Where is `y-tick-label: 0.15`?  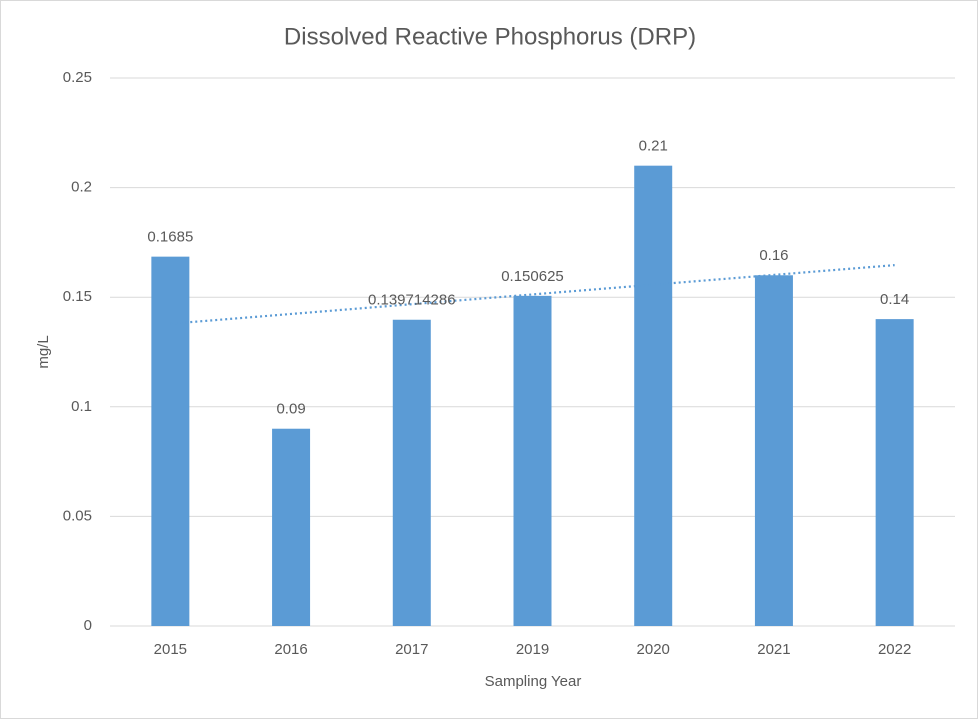 y-tick-label: 0.15 is located at coordinates (77, 296).